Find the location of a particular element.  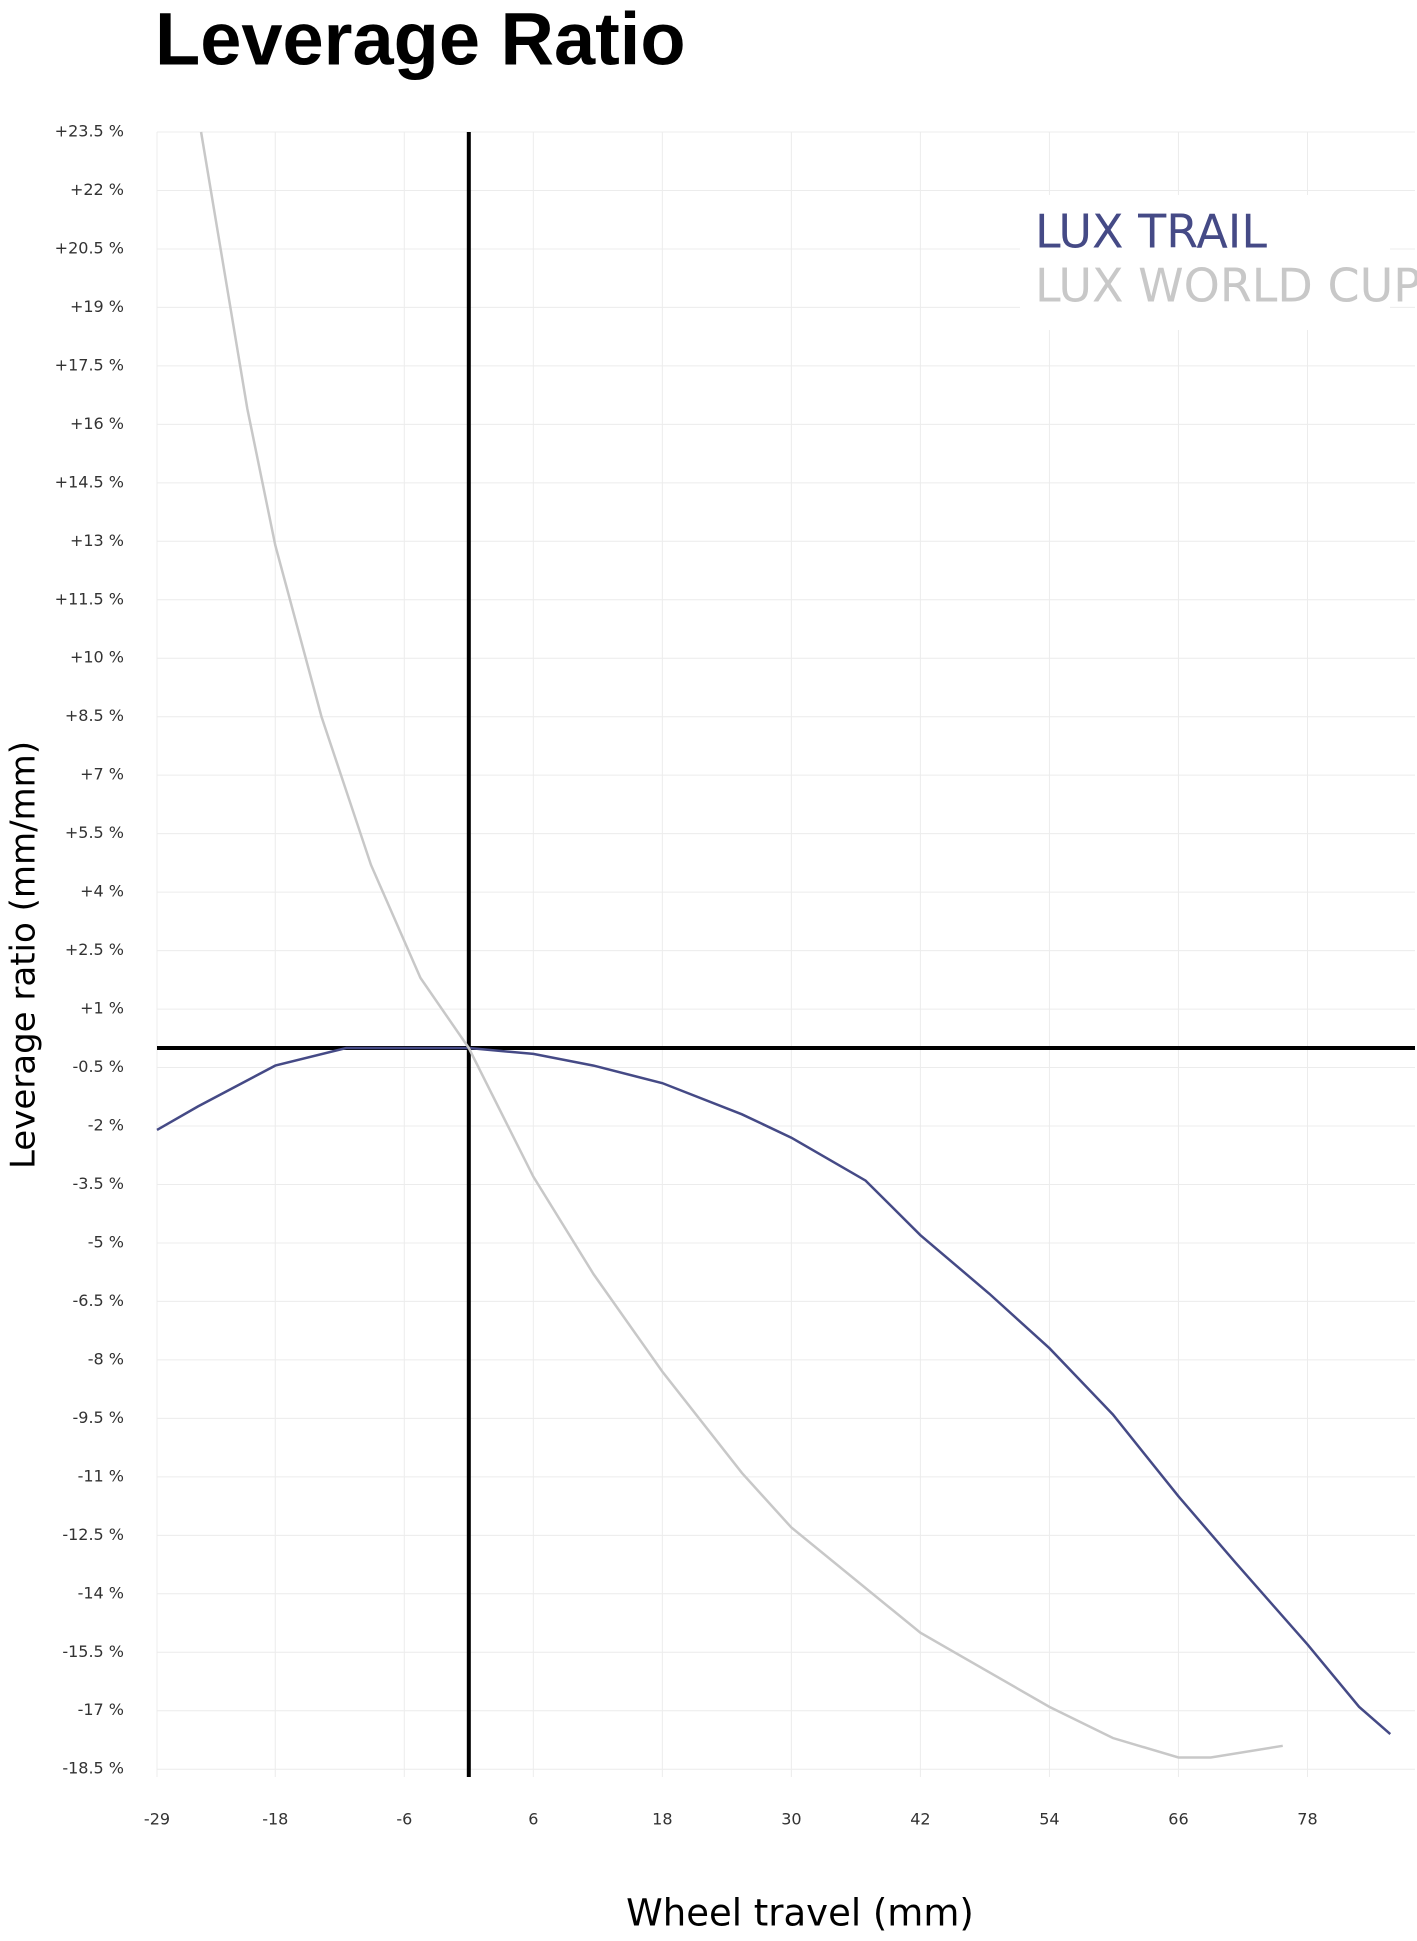

y-tick-label: +22 % is located at coordinates (97, 189).